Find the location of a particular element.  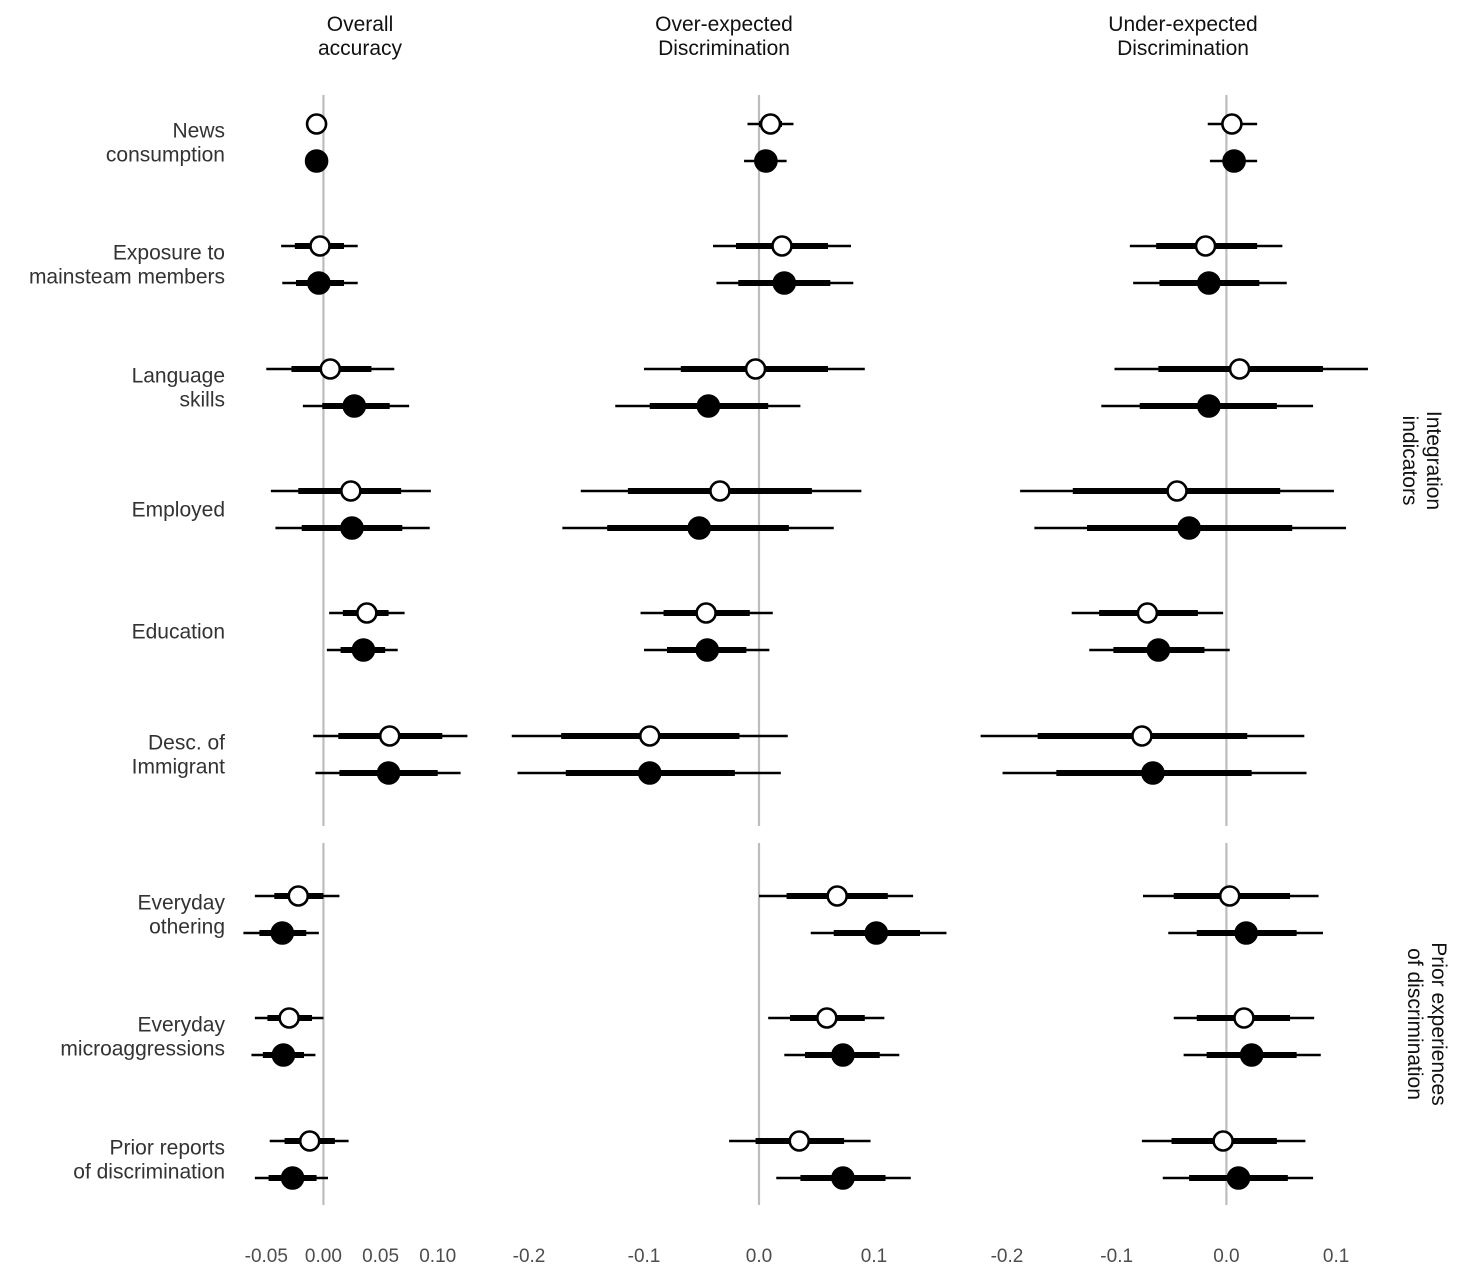

point-r1-p2-s0 is located at coordinates (1205, 246).